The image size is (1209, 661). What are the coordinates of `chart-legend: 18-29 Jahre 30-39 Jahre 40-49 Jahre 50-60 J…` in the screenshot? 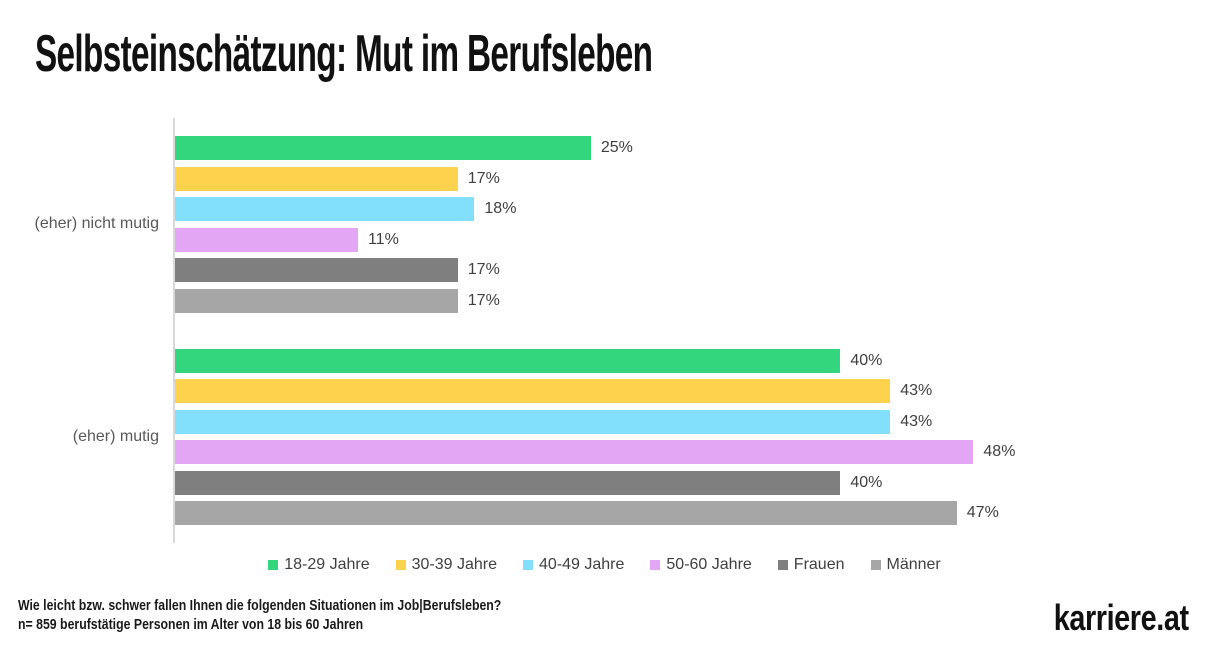 It's located at (604, 565).